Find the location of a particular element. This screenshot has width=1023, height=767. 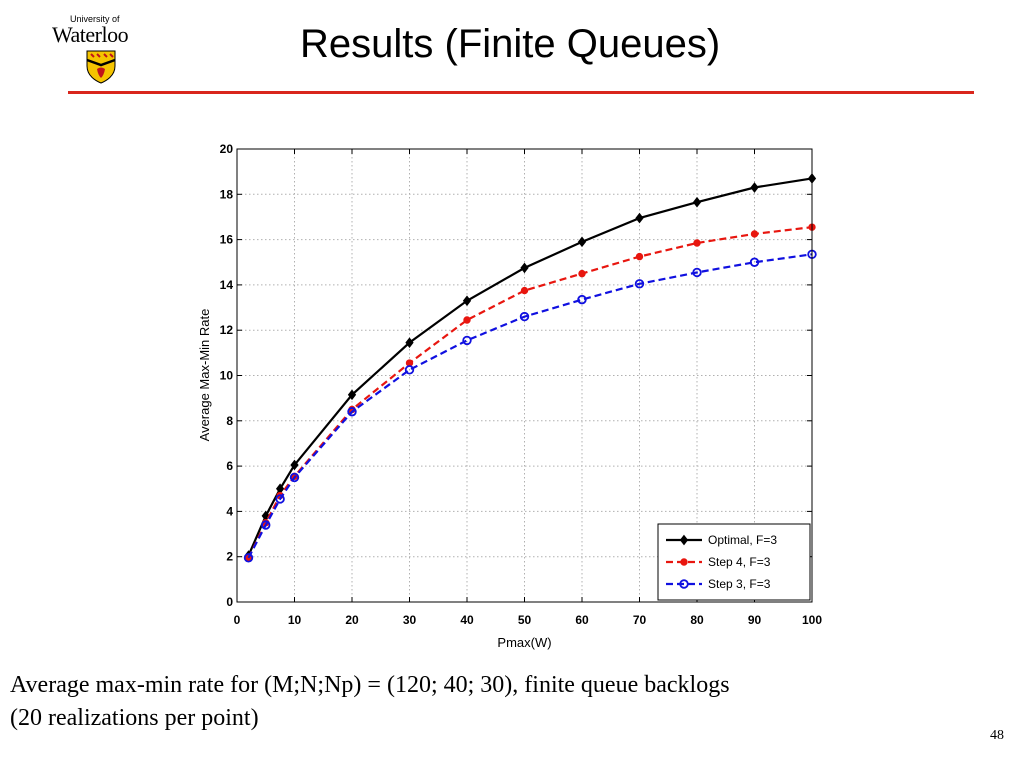

legend-label: Step 4, F=3 is located at coordinates (739, 562).